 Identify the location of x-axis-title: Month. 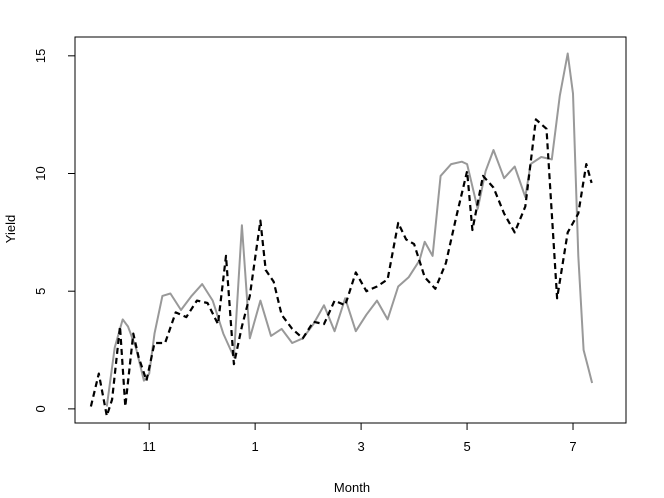
(352, 487).